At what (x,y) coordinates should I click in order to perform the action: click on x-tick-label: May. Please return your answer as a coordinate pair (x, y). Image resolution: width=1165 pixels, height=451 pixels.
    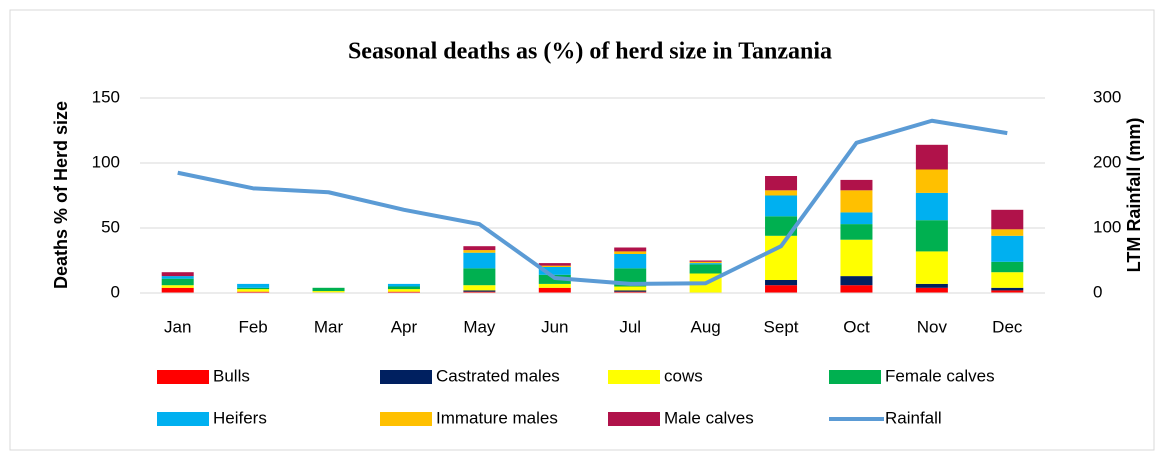
    Looking at the image, I should click on (479, 326).